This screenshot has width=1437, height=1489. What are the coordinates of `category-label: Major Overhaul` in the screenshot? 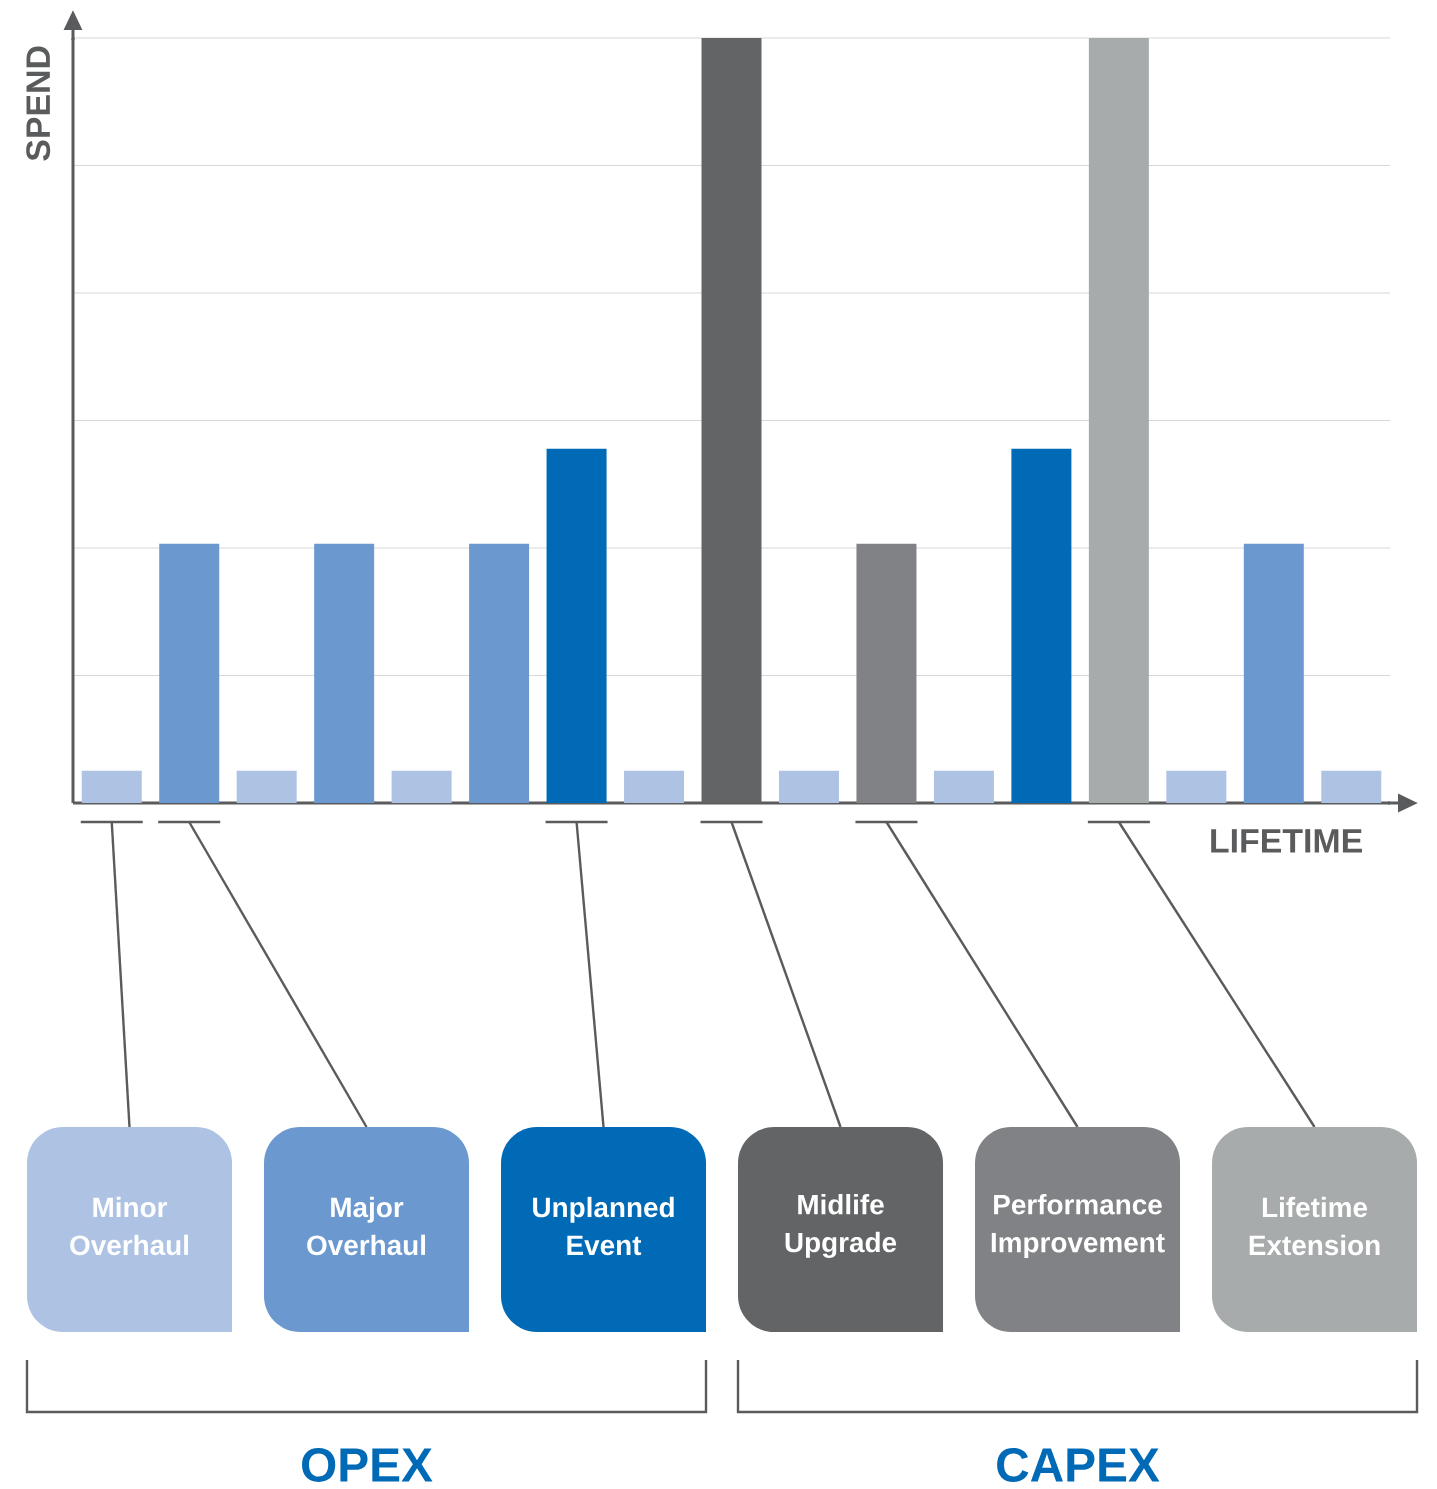 It's located at (366, 1226).